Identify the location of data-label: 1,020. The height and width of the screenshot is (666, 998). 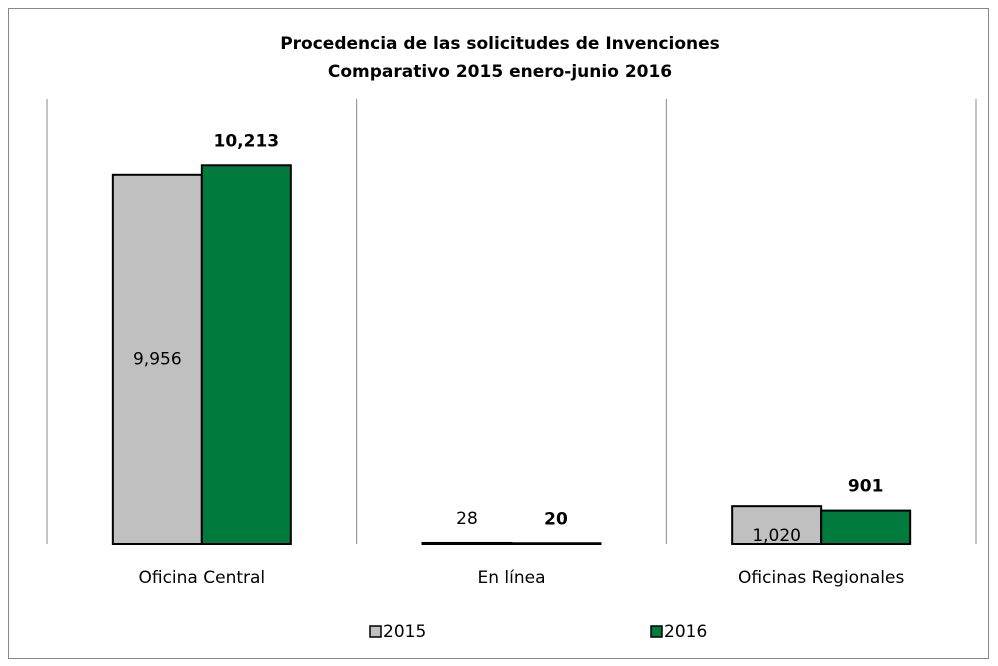
(776, 536).